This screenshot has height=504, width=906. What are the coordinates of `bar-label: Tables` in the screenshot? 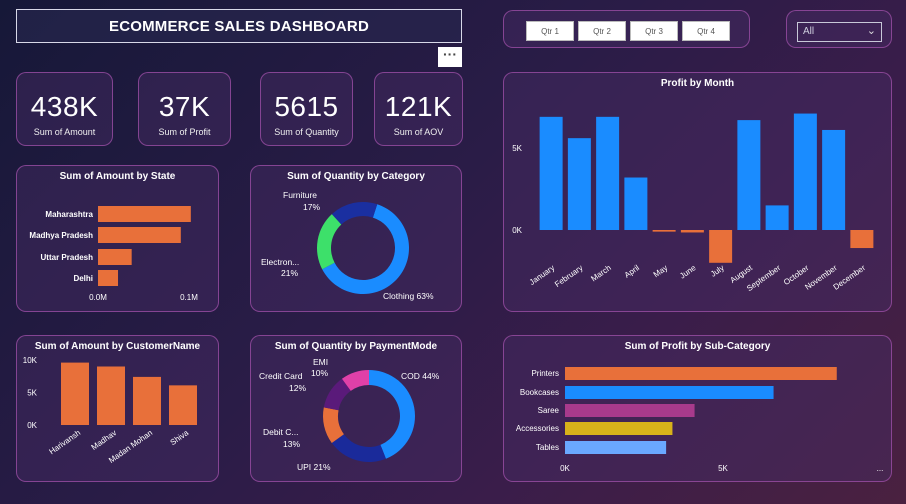 It's located at (547, 447).